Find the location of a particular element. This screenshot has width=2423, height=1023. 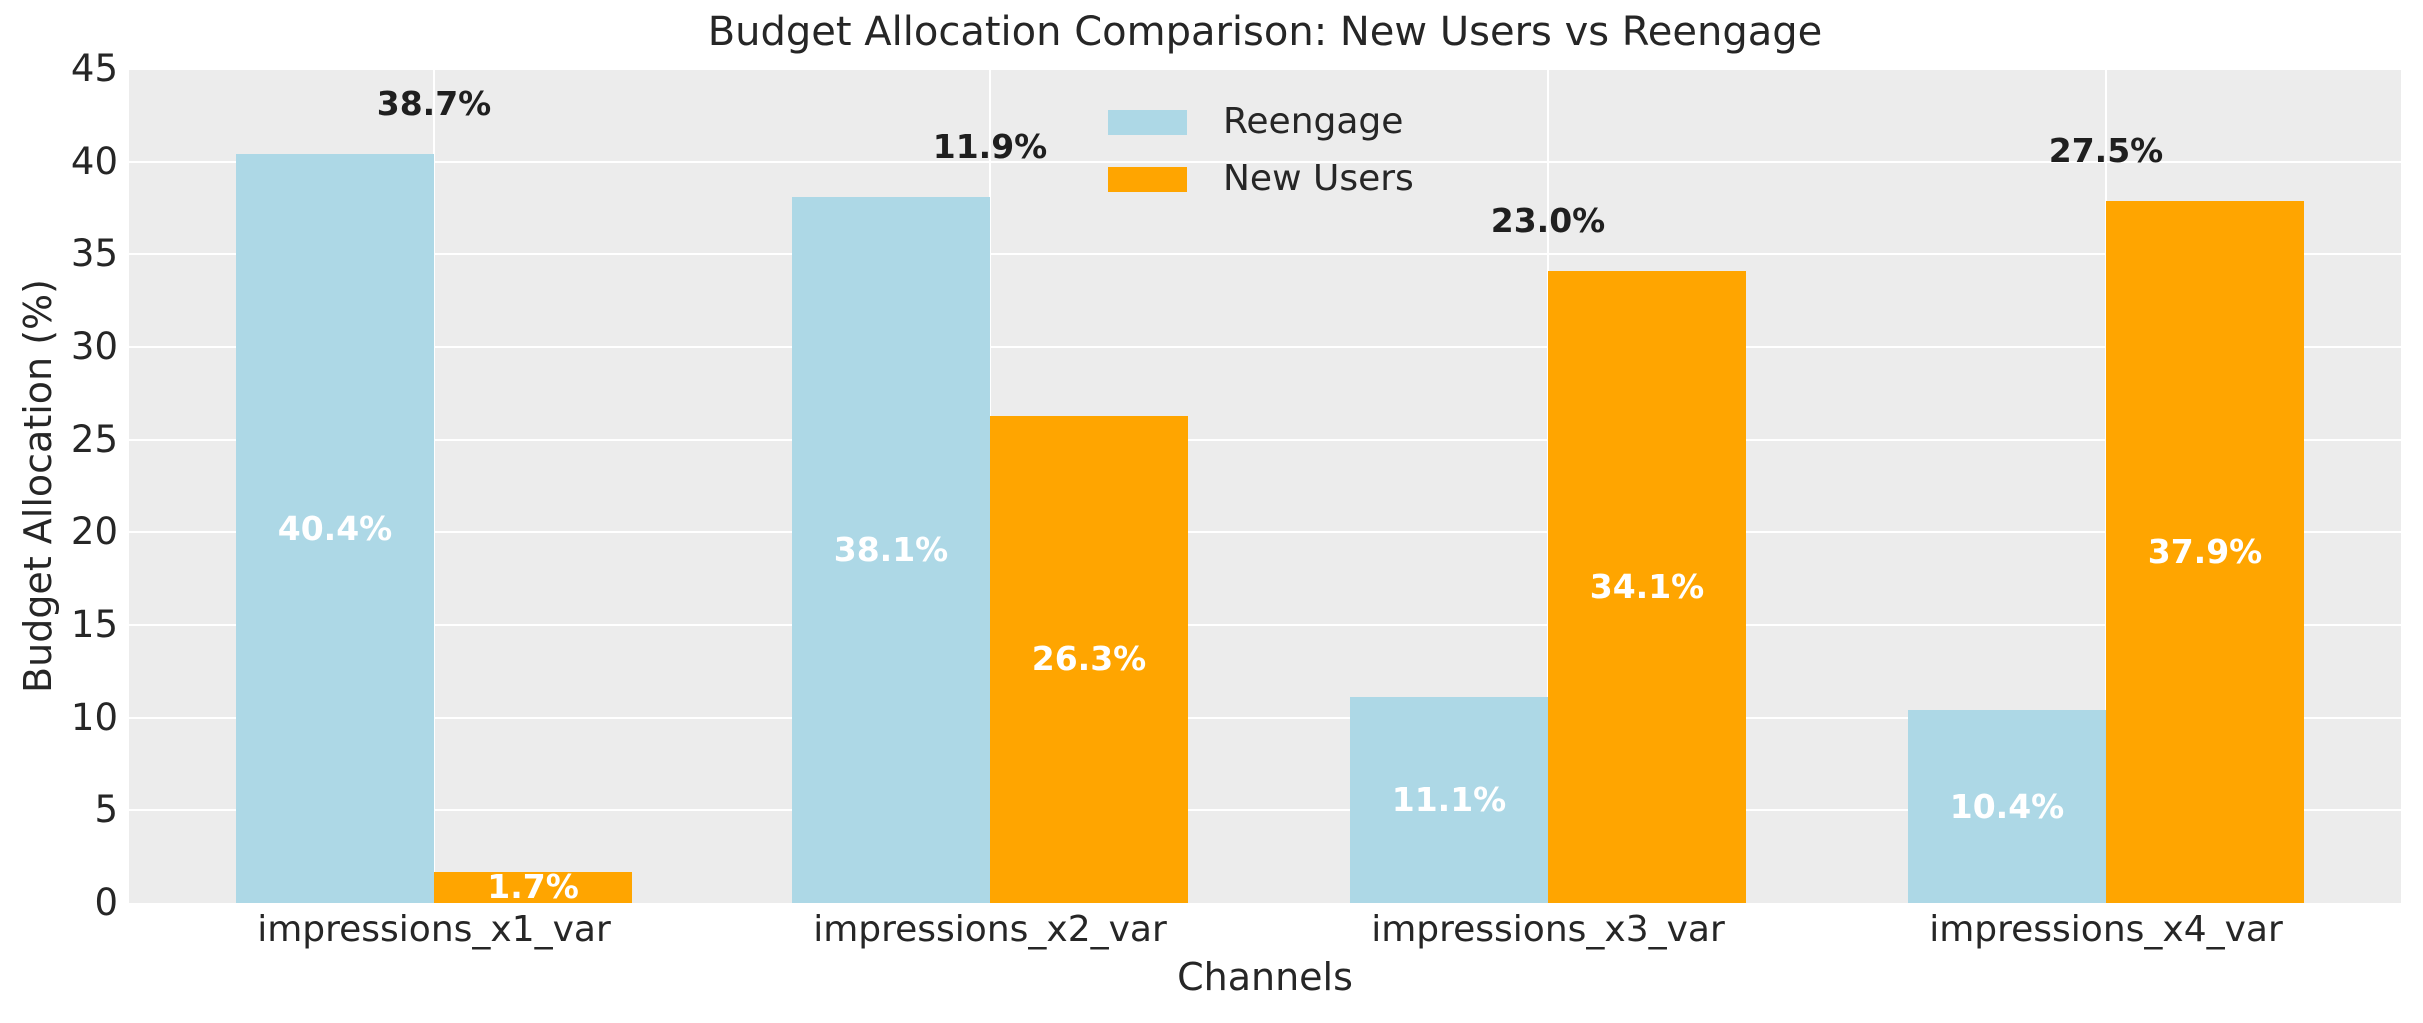

legend-swatch-reengage is located at coordinates (1147, 122).